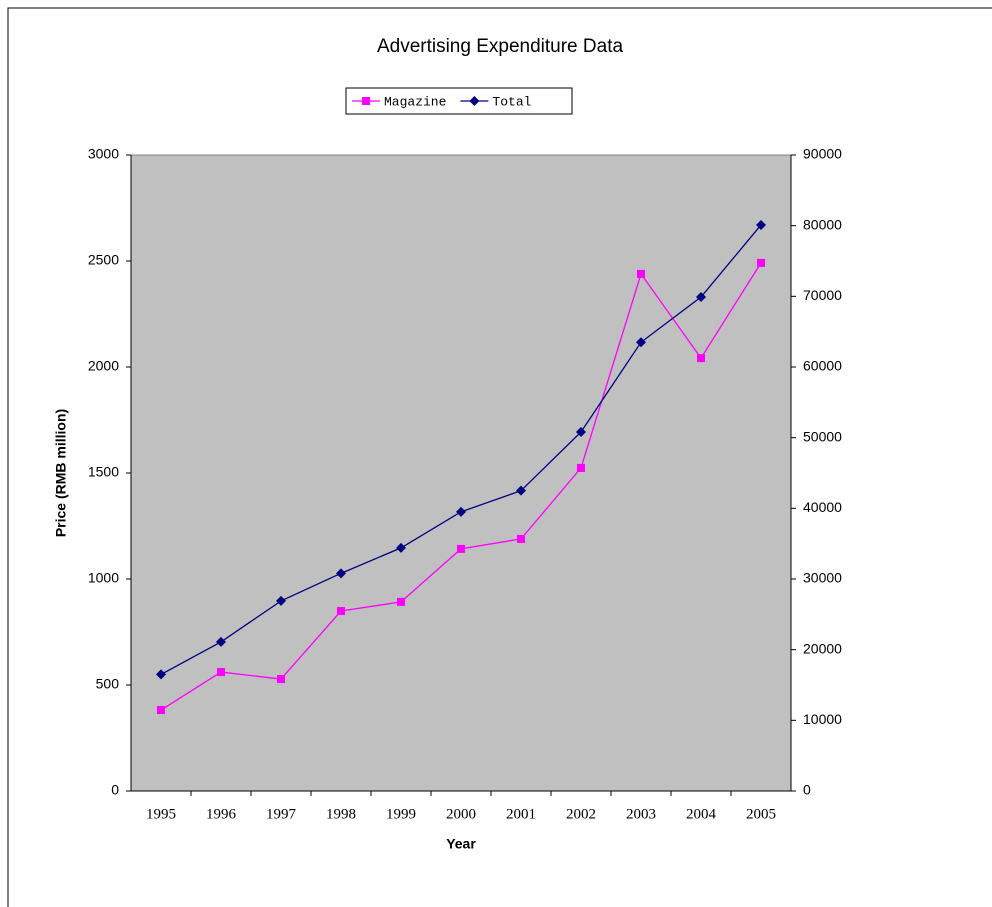 The width and height of the screenshot is (992, 907). Describe the element at coordinates (103, 472) in the screenshot. I see `y-tick-label: 1500` at that location.